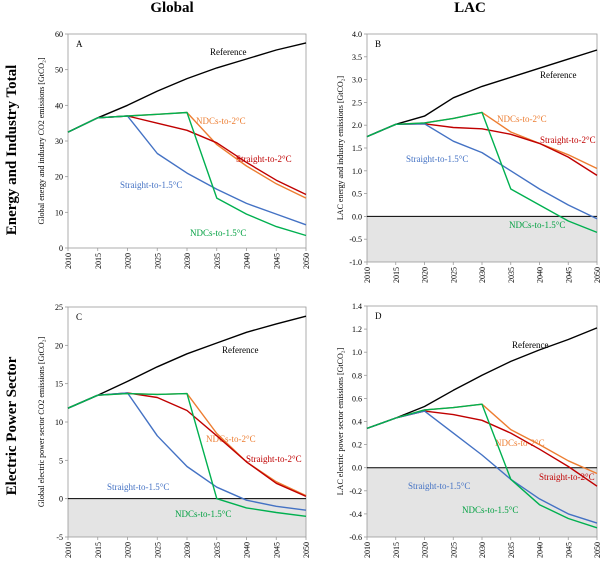 The height and width of the screenshot is (565, 602). Describe the element at coordinates (482, 378) in the screenshot. I see `series-line-reference-d` at that location.